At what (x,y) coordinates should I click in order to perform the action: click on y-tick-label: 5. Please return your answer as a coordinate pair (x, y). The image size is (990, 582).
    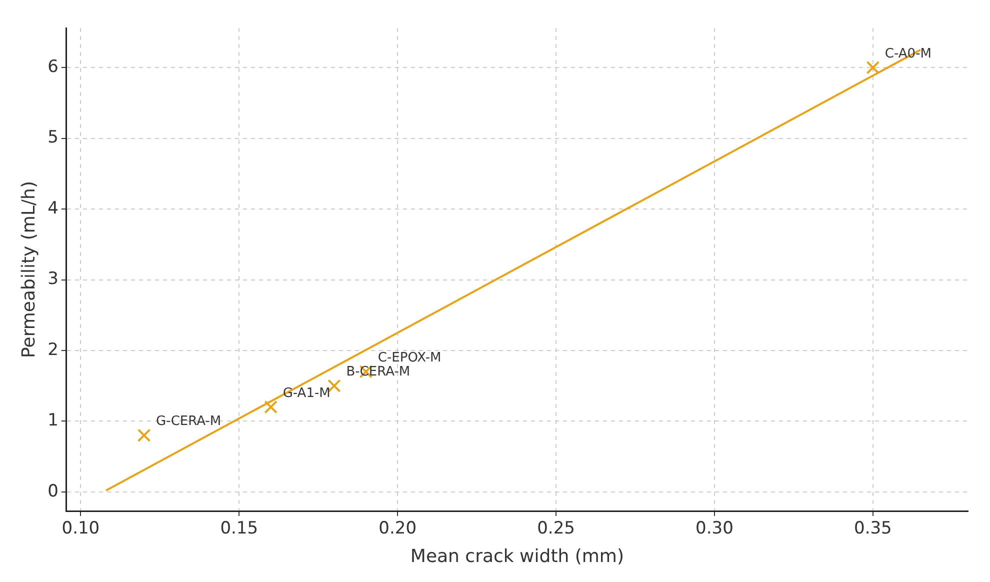
    Looking at the image, I should click on (53, 138).